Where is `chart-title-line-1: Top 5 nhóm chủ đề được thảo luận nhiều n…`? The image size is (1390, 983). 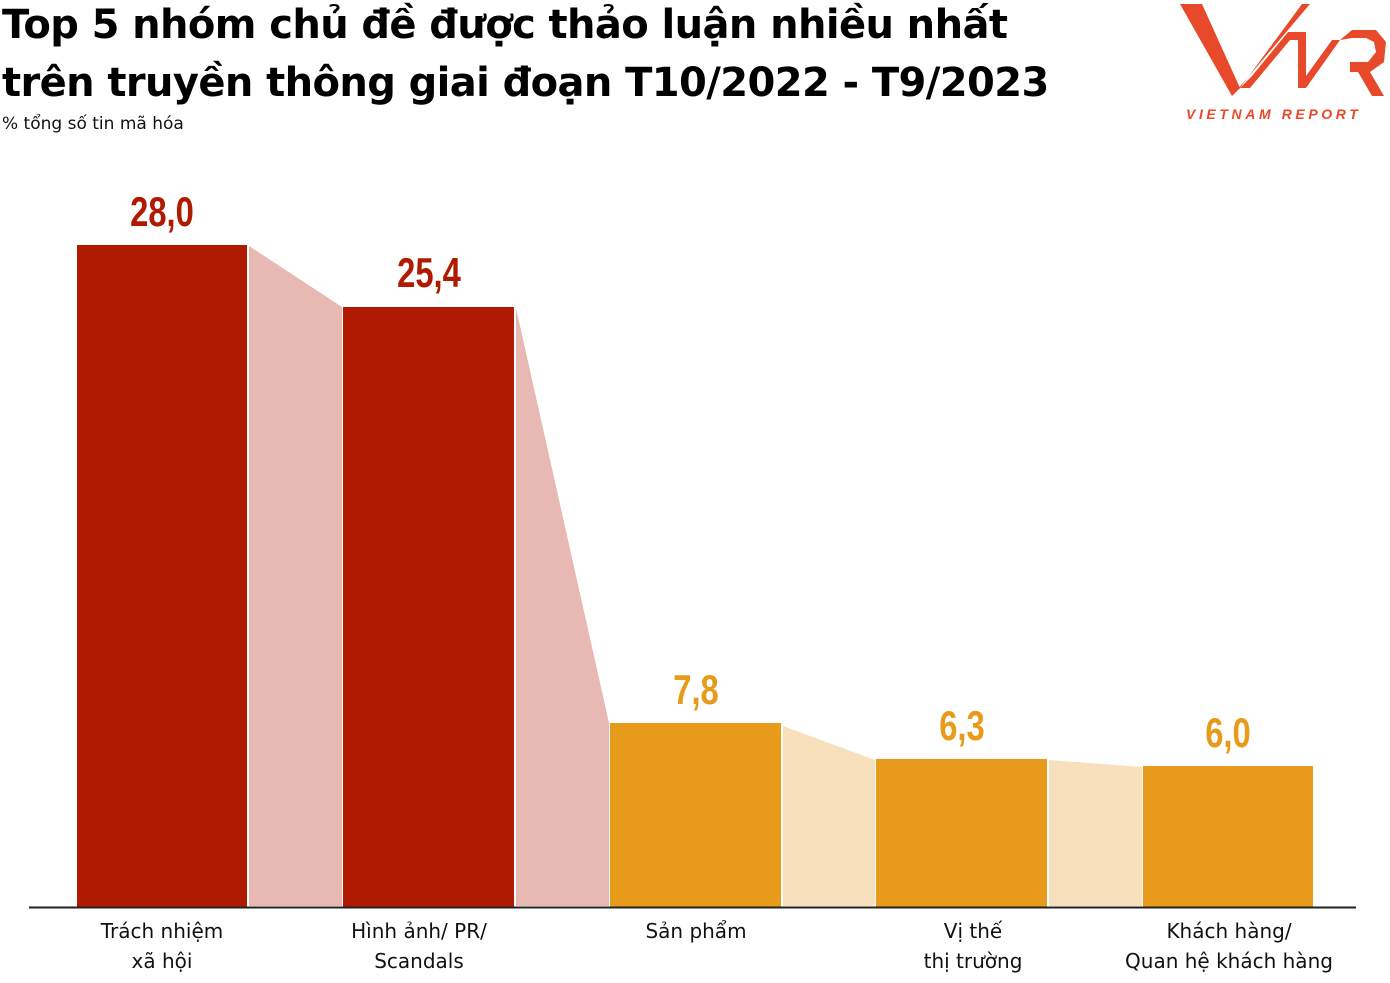
chart-title-line-1: Top 5 nhóm chủ đề được thảo luận nhiều n… is located at coordinates (505, 25).